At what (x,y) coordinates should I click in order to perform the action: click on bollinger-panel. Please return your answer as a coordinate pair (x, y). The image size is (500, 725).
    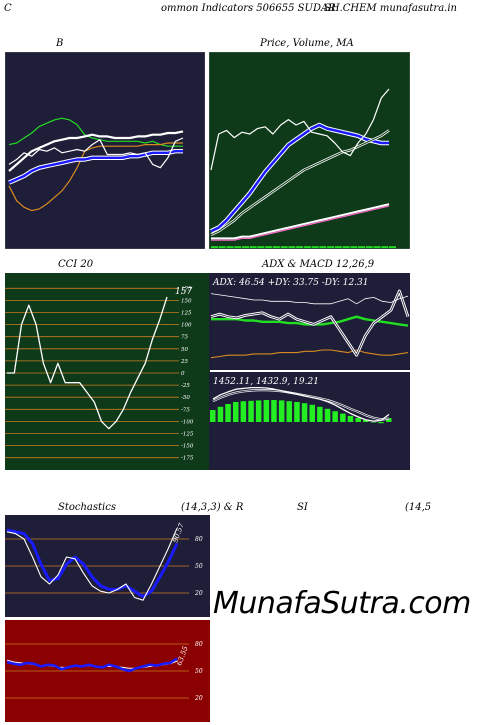
    Looking at the image, I should click on (105, 150).